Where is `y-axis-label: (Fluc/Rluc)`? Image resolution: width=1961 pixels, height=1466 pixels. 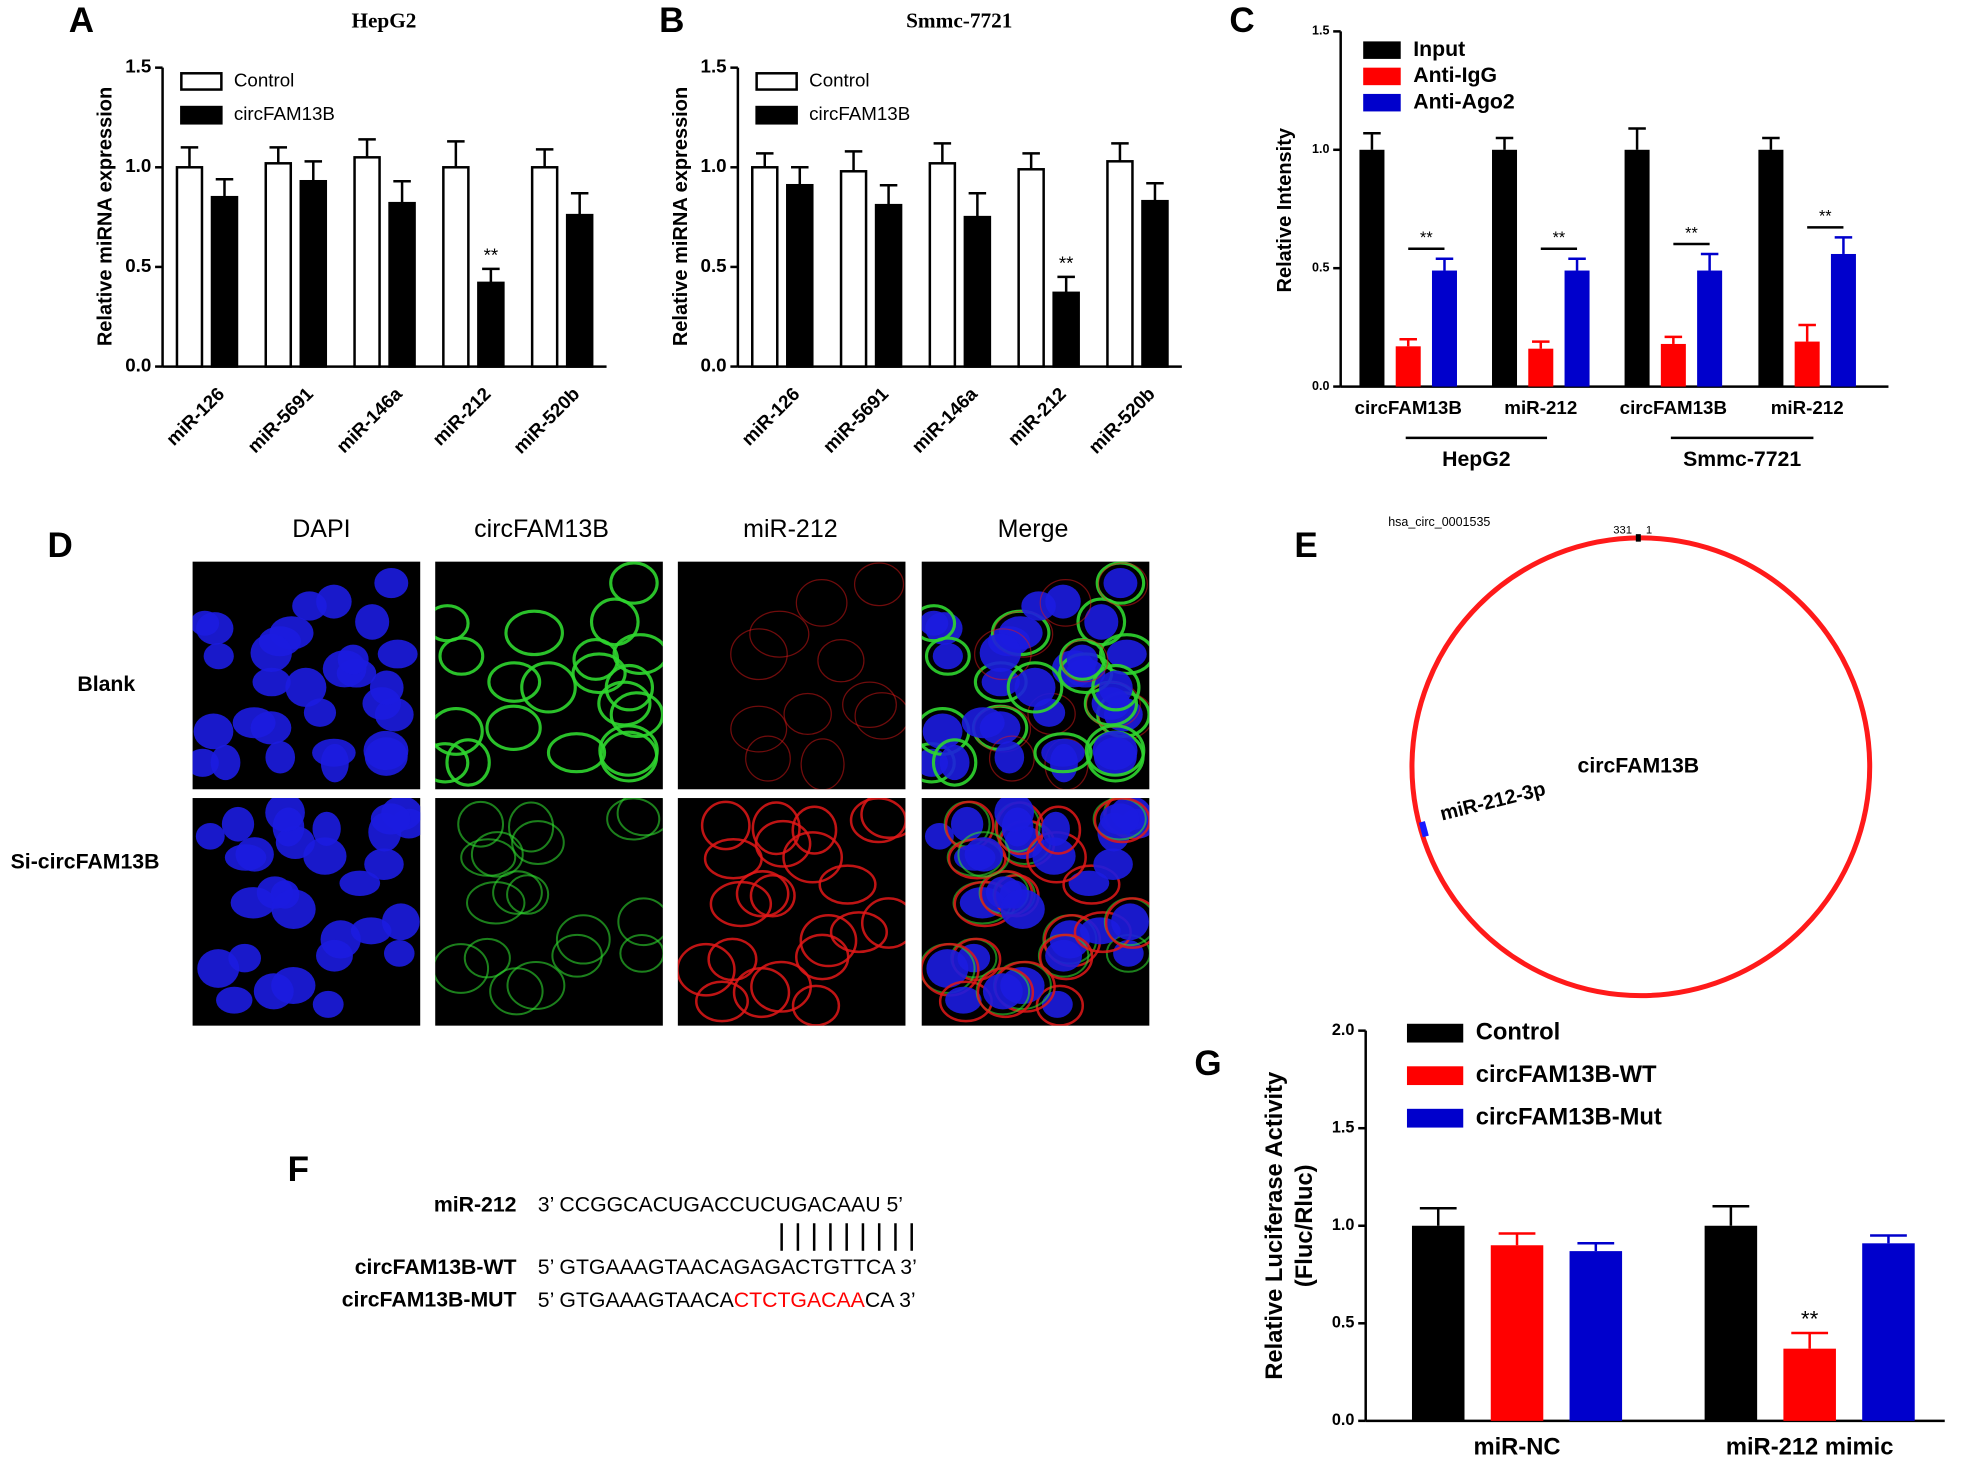 y-axis-label: (Fluc/Rluc) is located at coordinates (1304, 1225).